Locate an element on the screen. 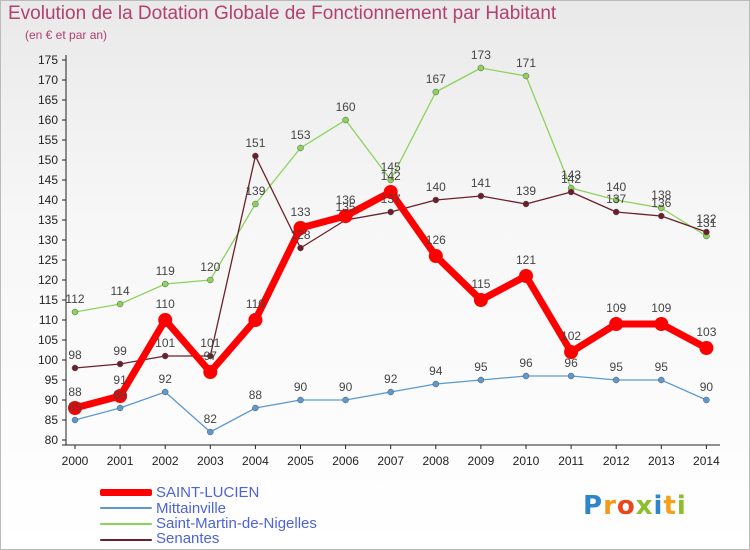 This screenshot has height=550, width=750. data-label-saint-lucien: 126 is located at coordinates (436, 240).